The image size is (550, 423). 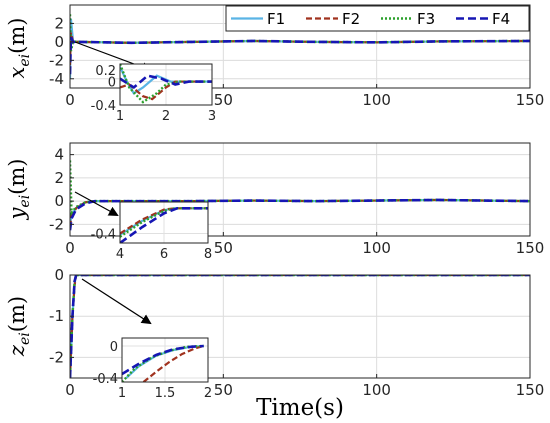 I want to click on legend-label-f3: F3, so click(x=426, y=19).